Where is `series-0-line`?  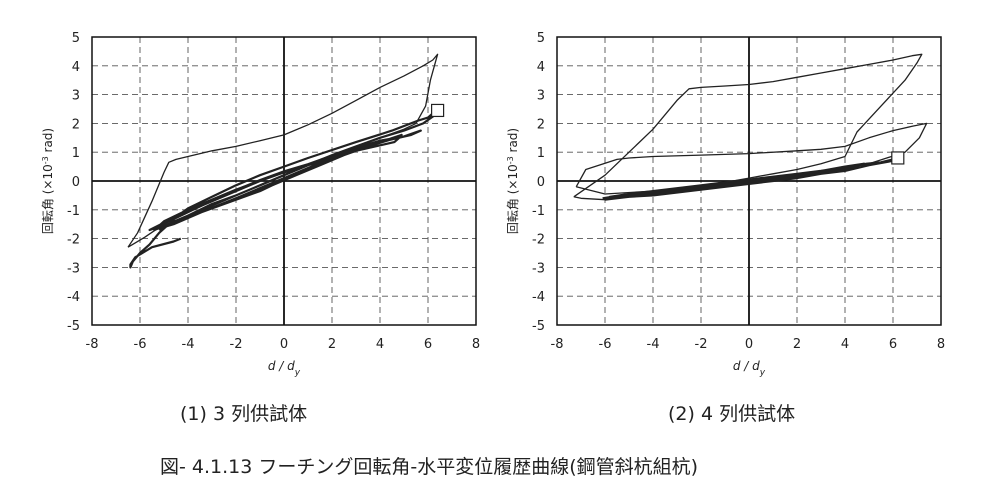
series-0-line is located at coordinates (283, 189).